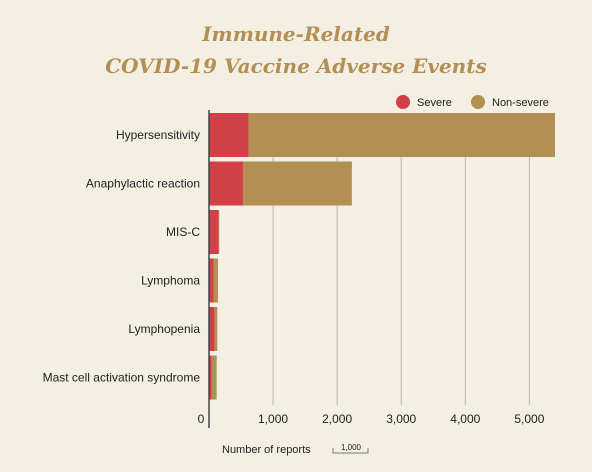 This screenshot has width=592, height=472. Describe the element at coordinates (520, 103) in the screenshot. I see `legend-label: Non-severe` at that location.